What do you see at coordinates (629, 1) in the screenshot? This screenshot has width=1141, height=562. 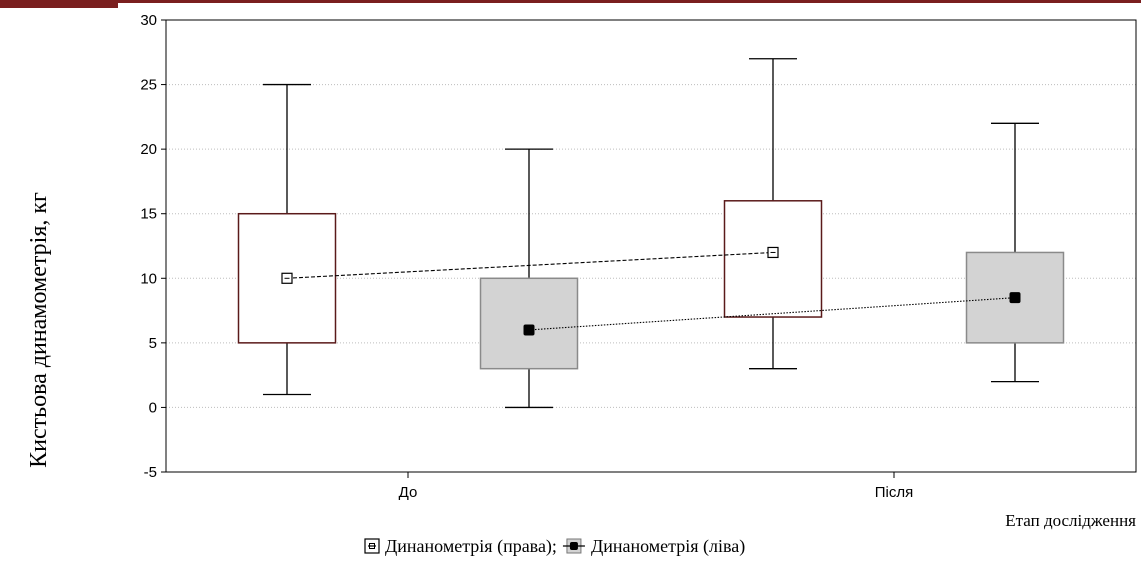 I see `top-accent-line` at bounding box center [629, 1].